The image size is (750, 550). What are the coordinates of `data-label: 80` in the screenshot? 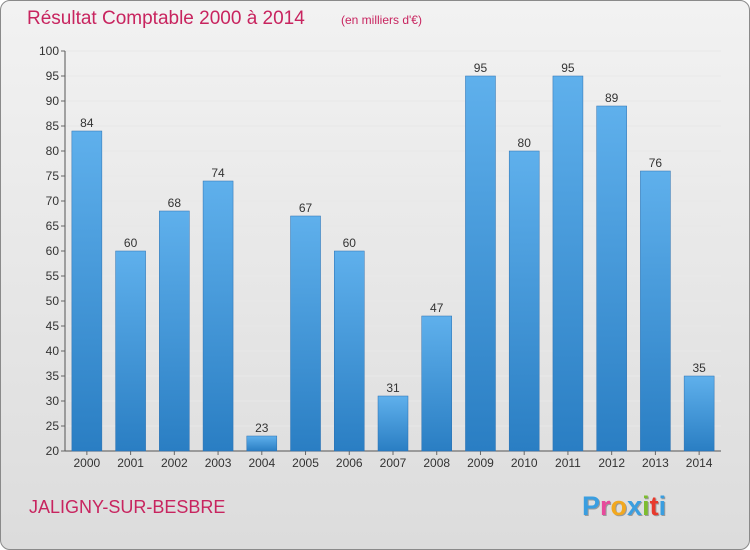 It's located at (525, 143).